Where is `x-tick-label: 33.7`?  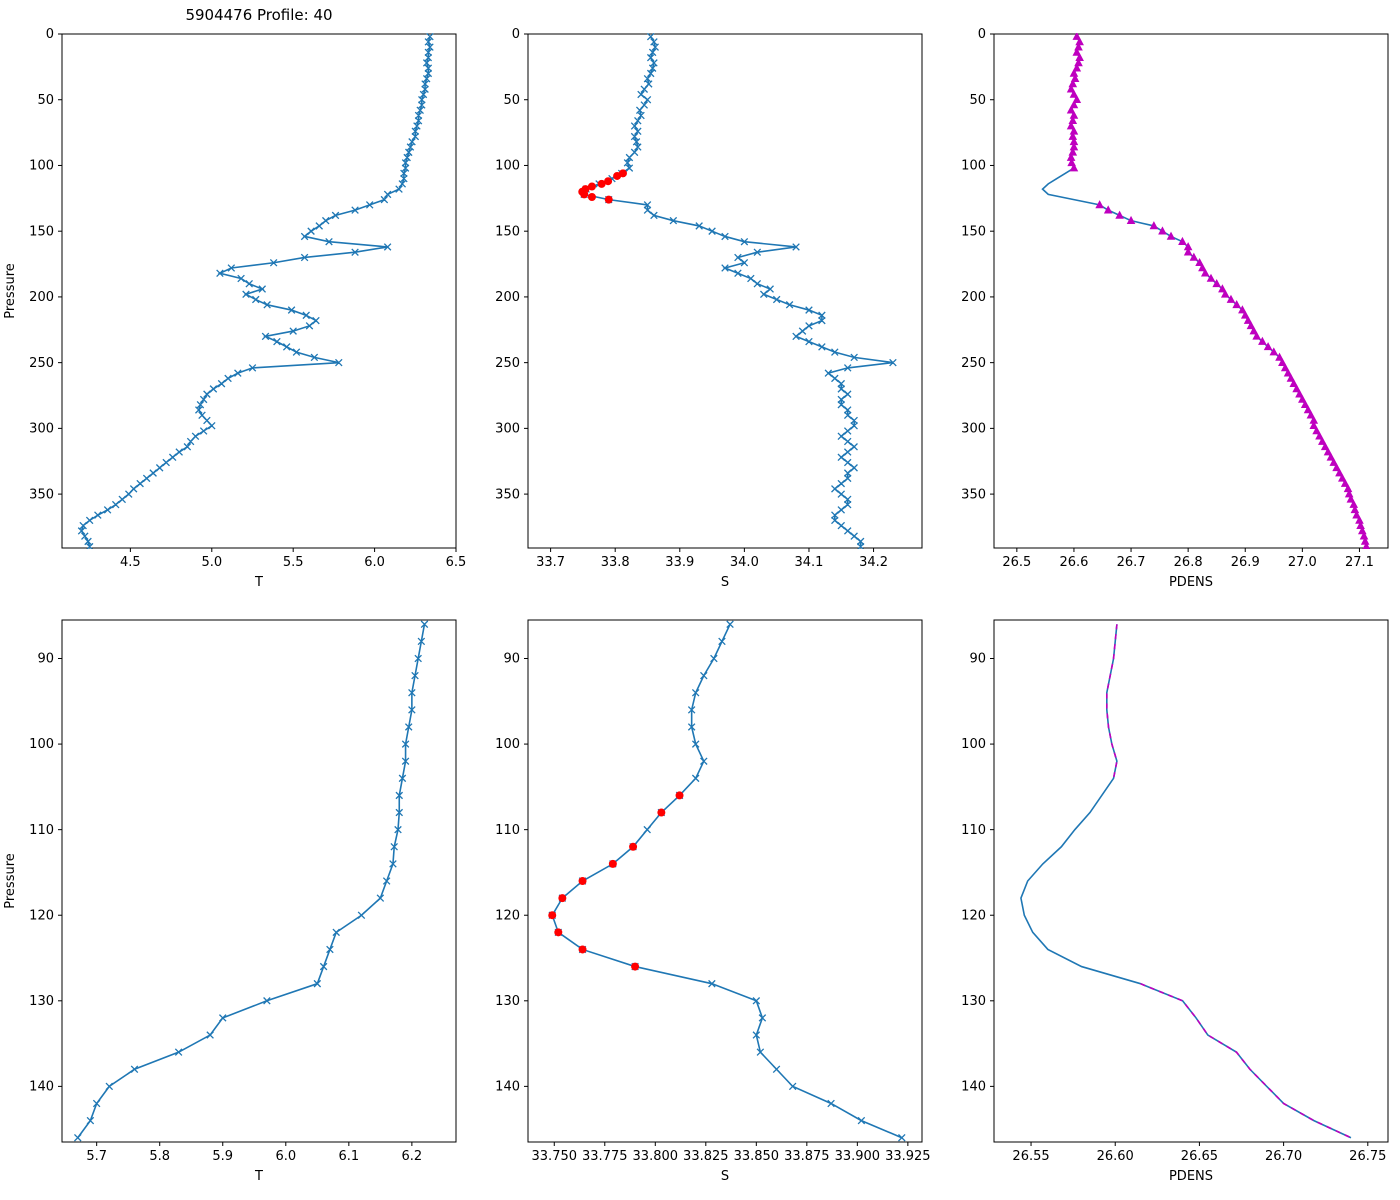 x-tick-label: 33.7 is located at coordinates (550, 562).